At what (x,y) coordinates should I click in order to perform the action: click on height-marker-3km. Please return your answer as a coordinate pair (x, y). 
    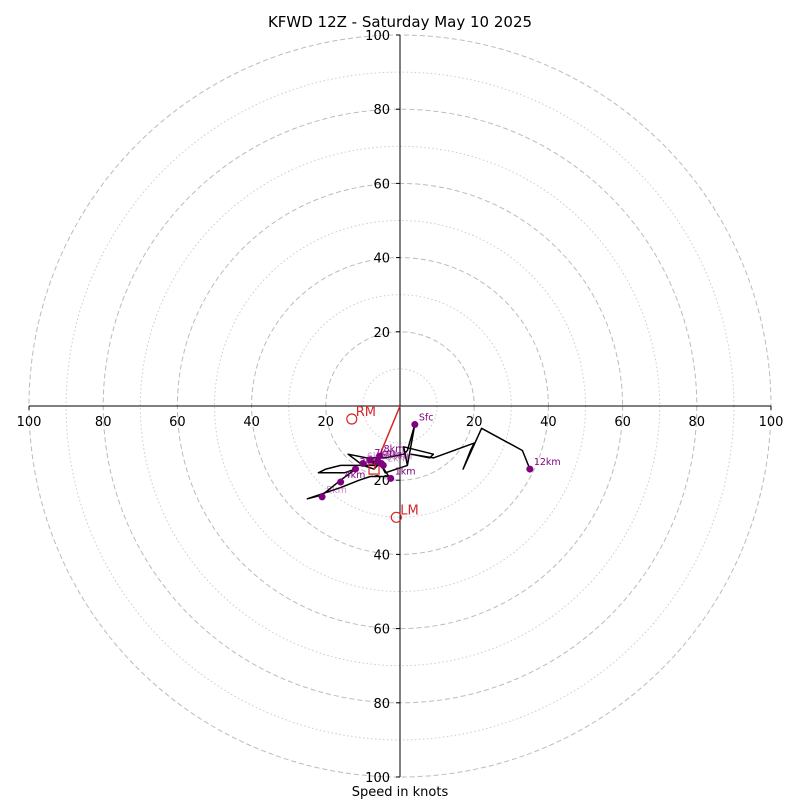
    Looking at the image, I should click on (355, 469).